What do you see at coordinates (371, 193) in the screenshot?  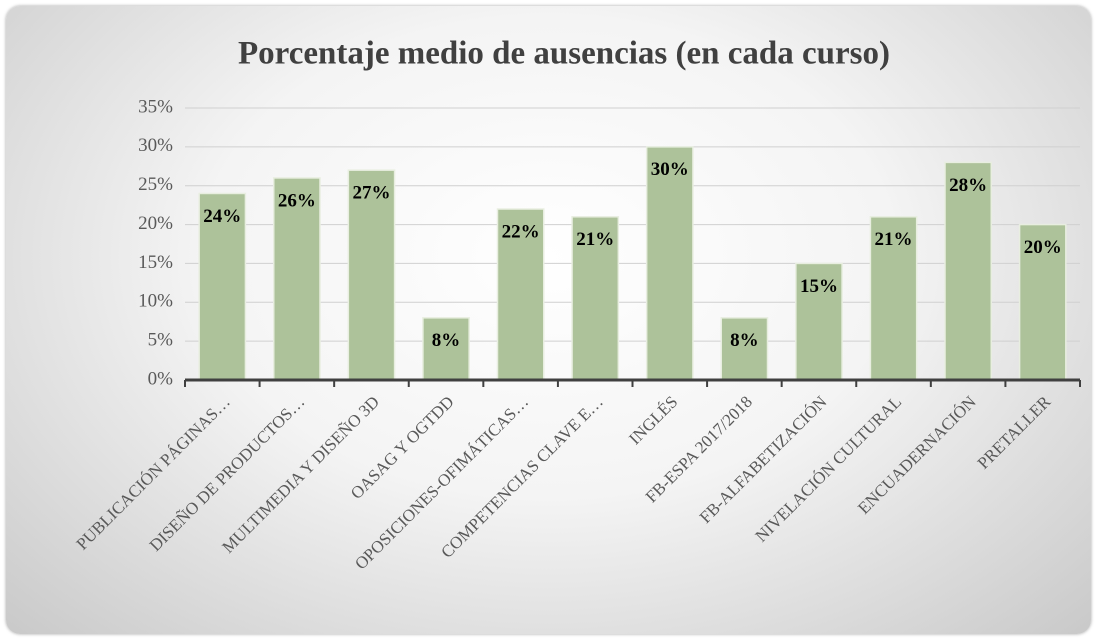 I see `data-label: 27%` at bounding box center [371, 193].